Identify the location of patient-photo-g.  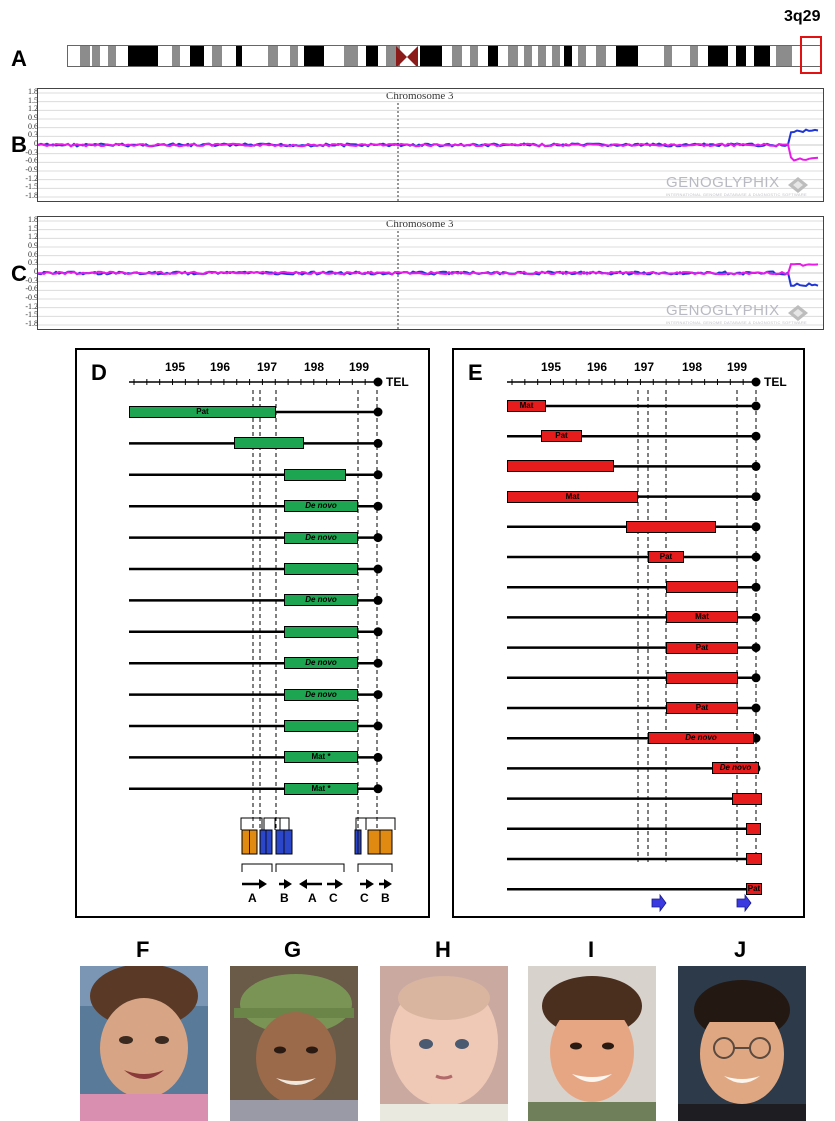
(294, 1043).